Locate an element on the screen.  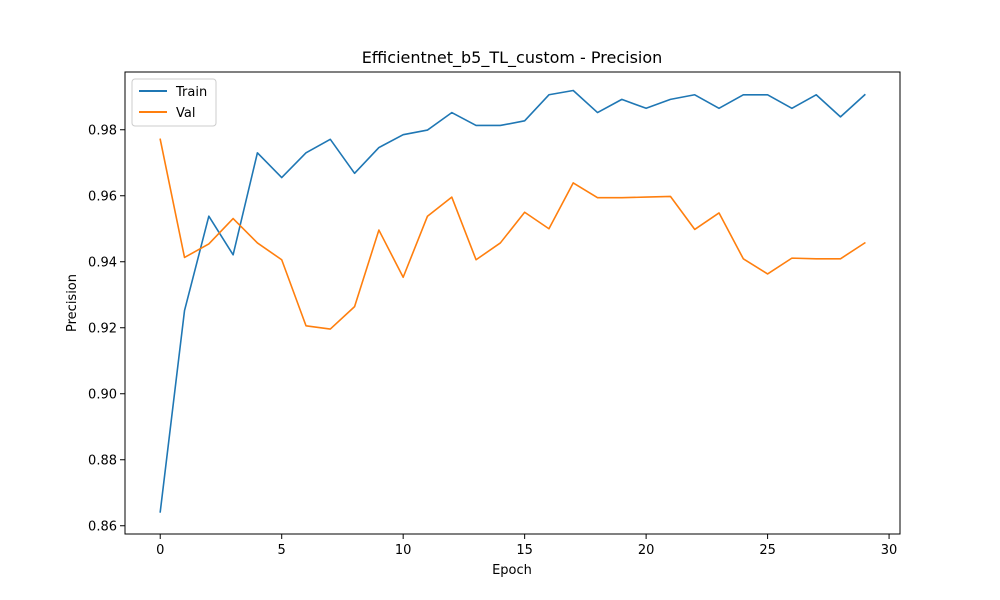
x-tick-label: 30 is located at coordinates (889, 550).